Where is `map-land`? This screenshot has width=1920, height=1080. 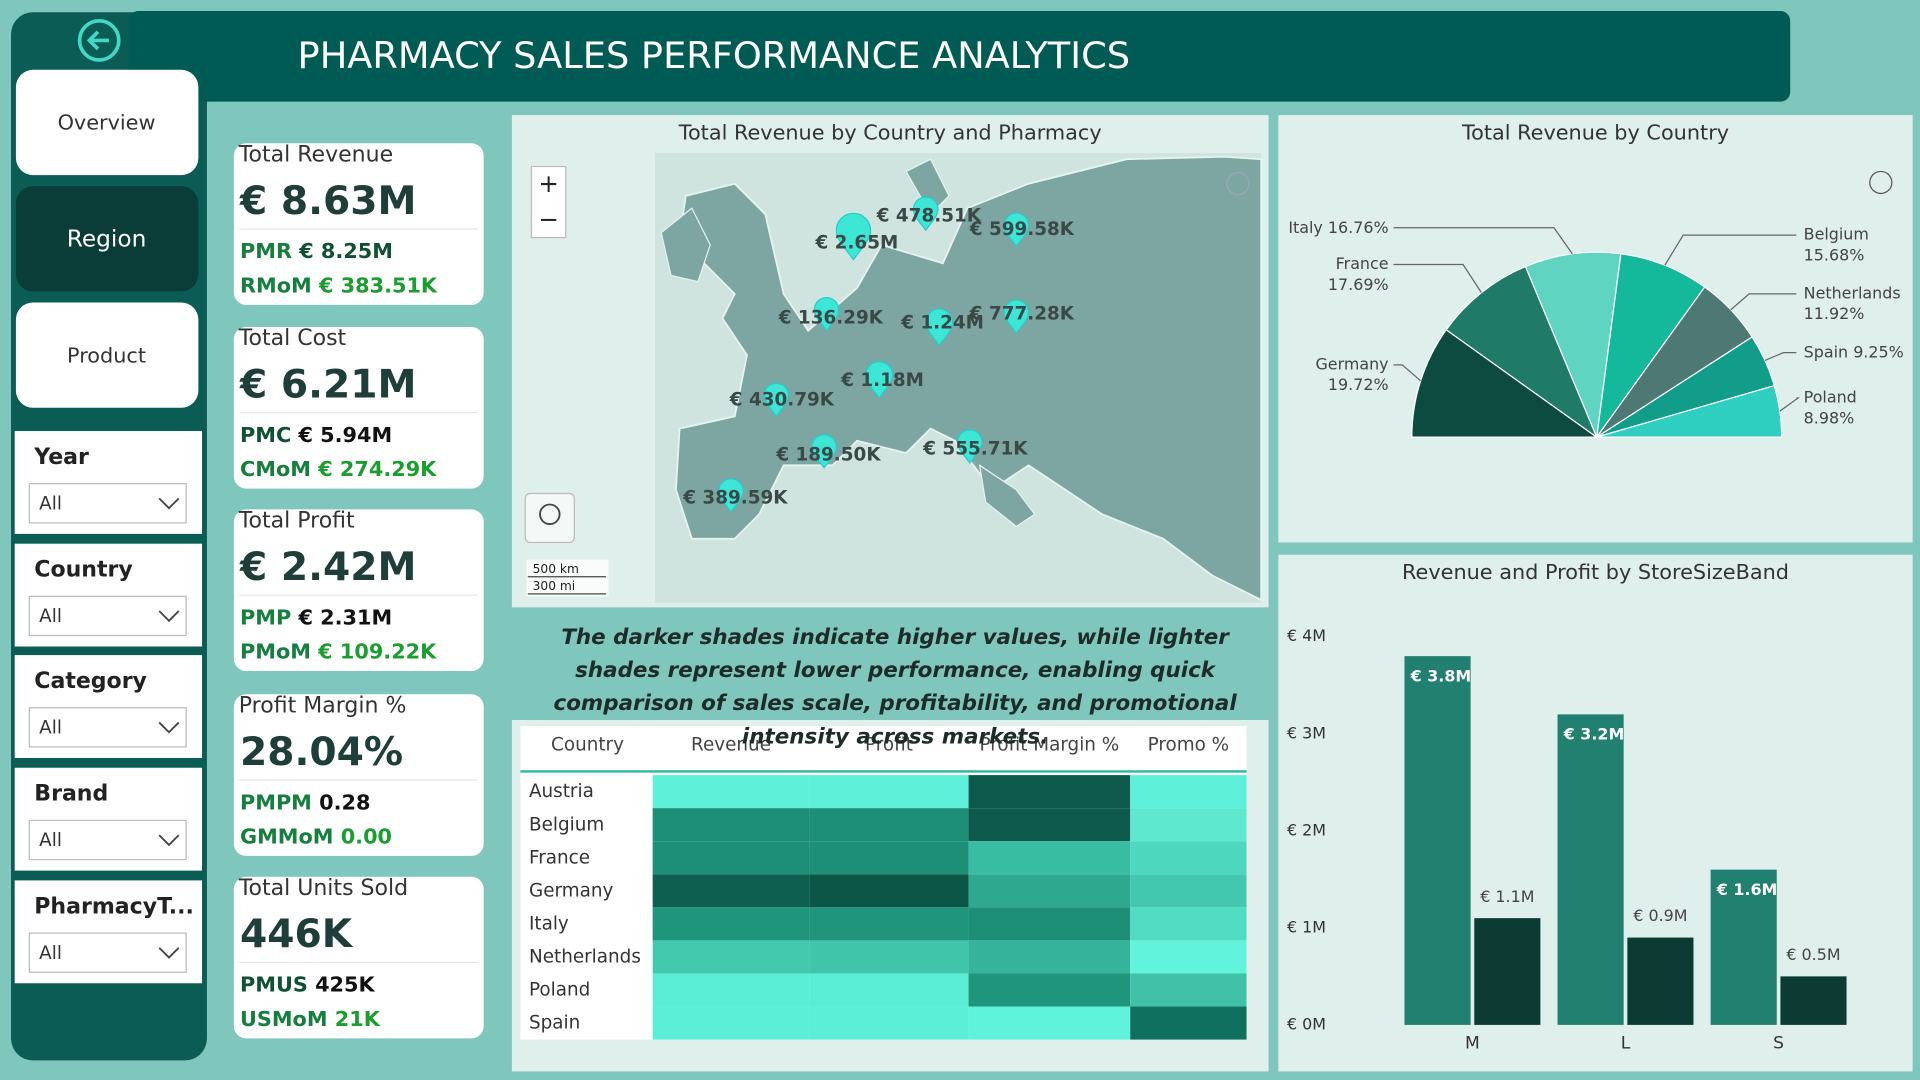
map-land is located at coordinates (1007, 496).